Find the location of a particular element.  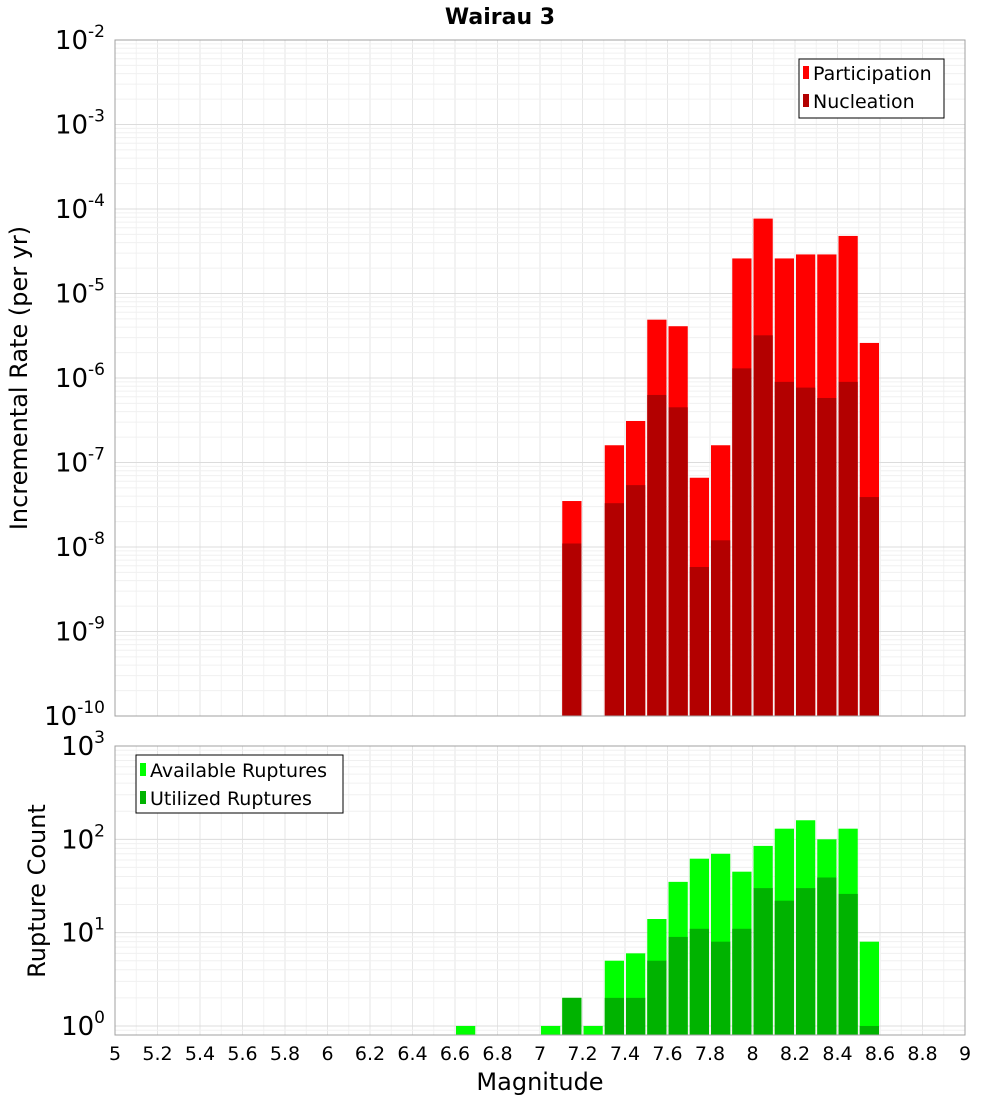

y-tick-label: 10⁻² is located at coordinates (80, 39).